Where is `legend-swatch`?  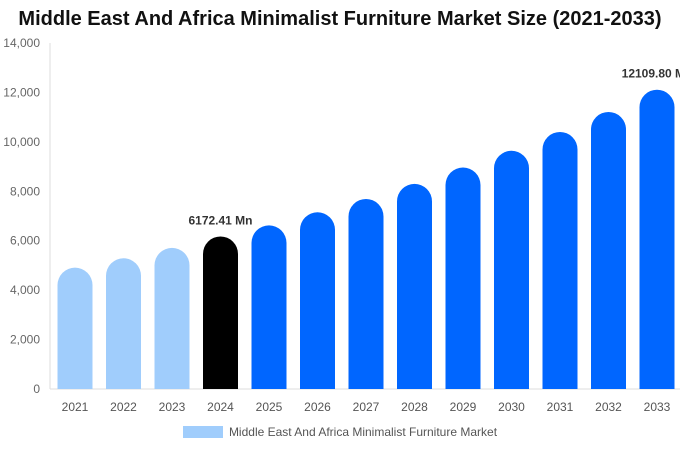
legend-swatch is located at coordinates (202, 432).